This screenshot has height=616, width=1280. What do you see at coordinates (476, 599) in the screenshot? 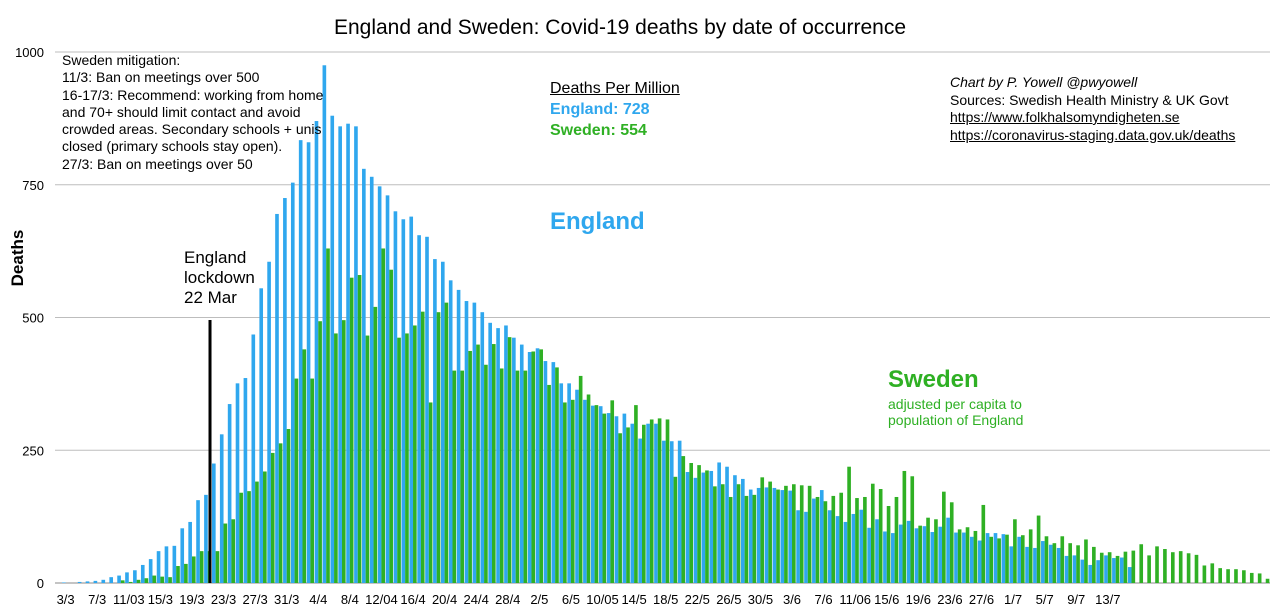
I see `x-tick-label: 24/4` at bounding box center [476, 599].